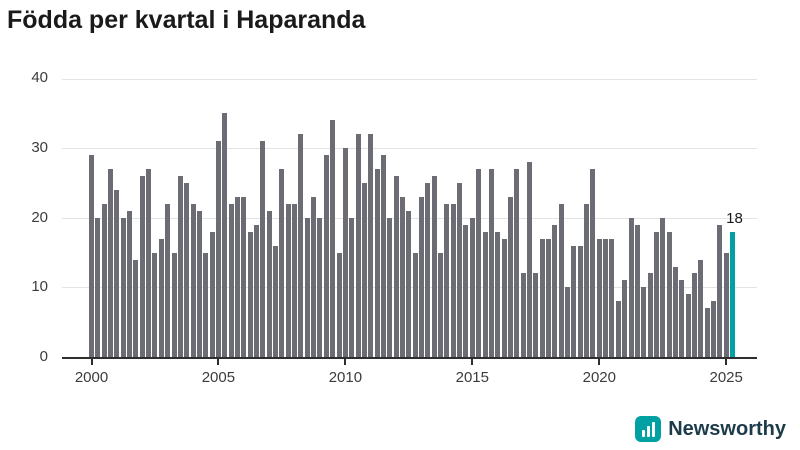  What do you see at coordinates (43, 356) in the screenshot?
I see `y-axis-label-0: 0` at bounding box center [43, 356].